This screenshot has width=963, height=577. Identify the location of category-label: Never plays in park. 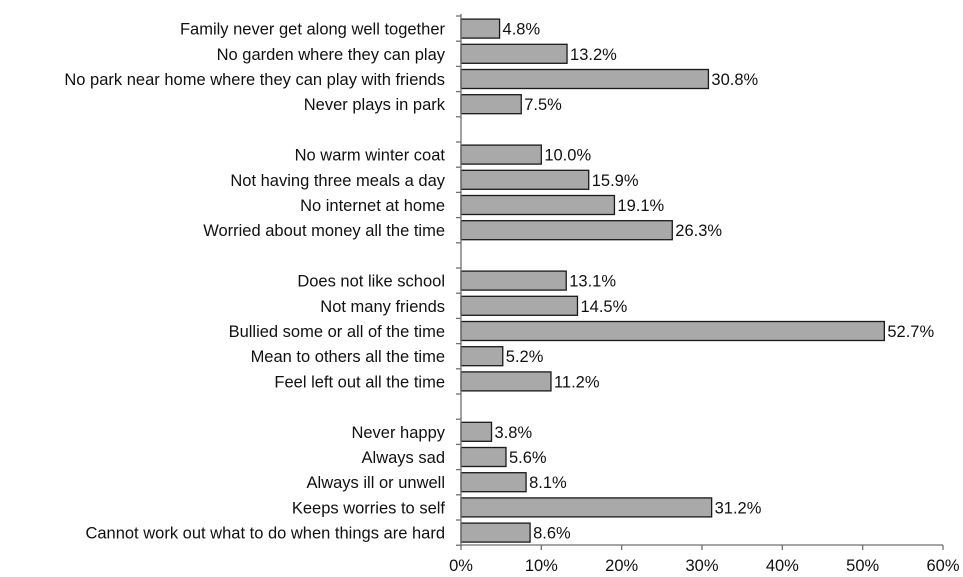
(375, 105).